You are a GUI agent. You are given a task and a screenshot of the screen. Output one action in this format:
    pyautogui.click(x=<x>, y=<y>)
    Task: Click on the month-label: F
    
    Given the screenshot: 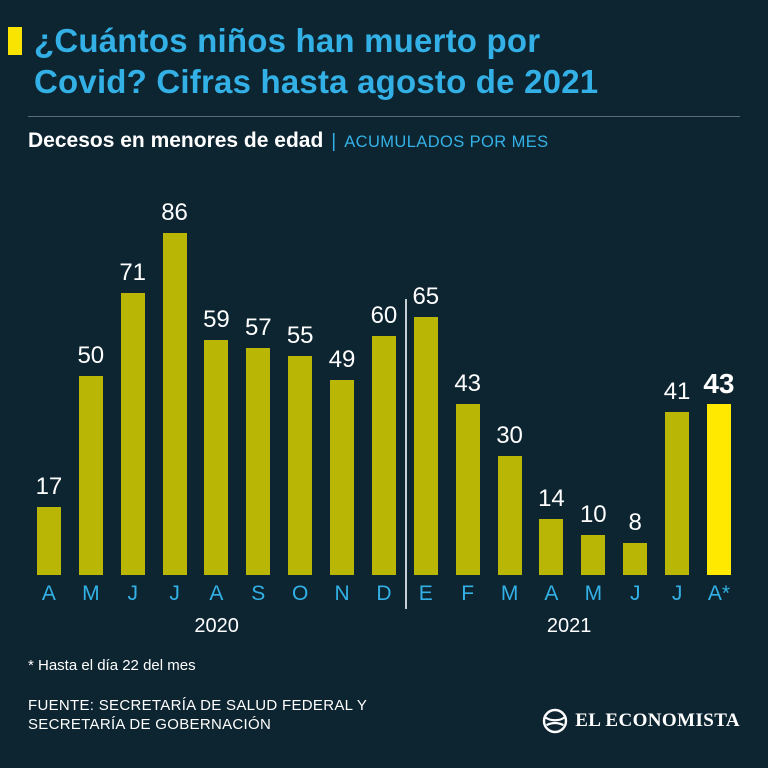 What is the action you would take?
    pyautogui.click(x=468, y=593)
    